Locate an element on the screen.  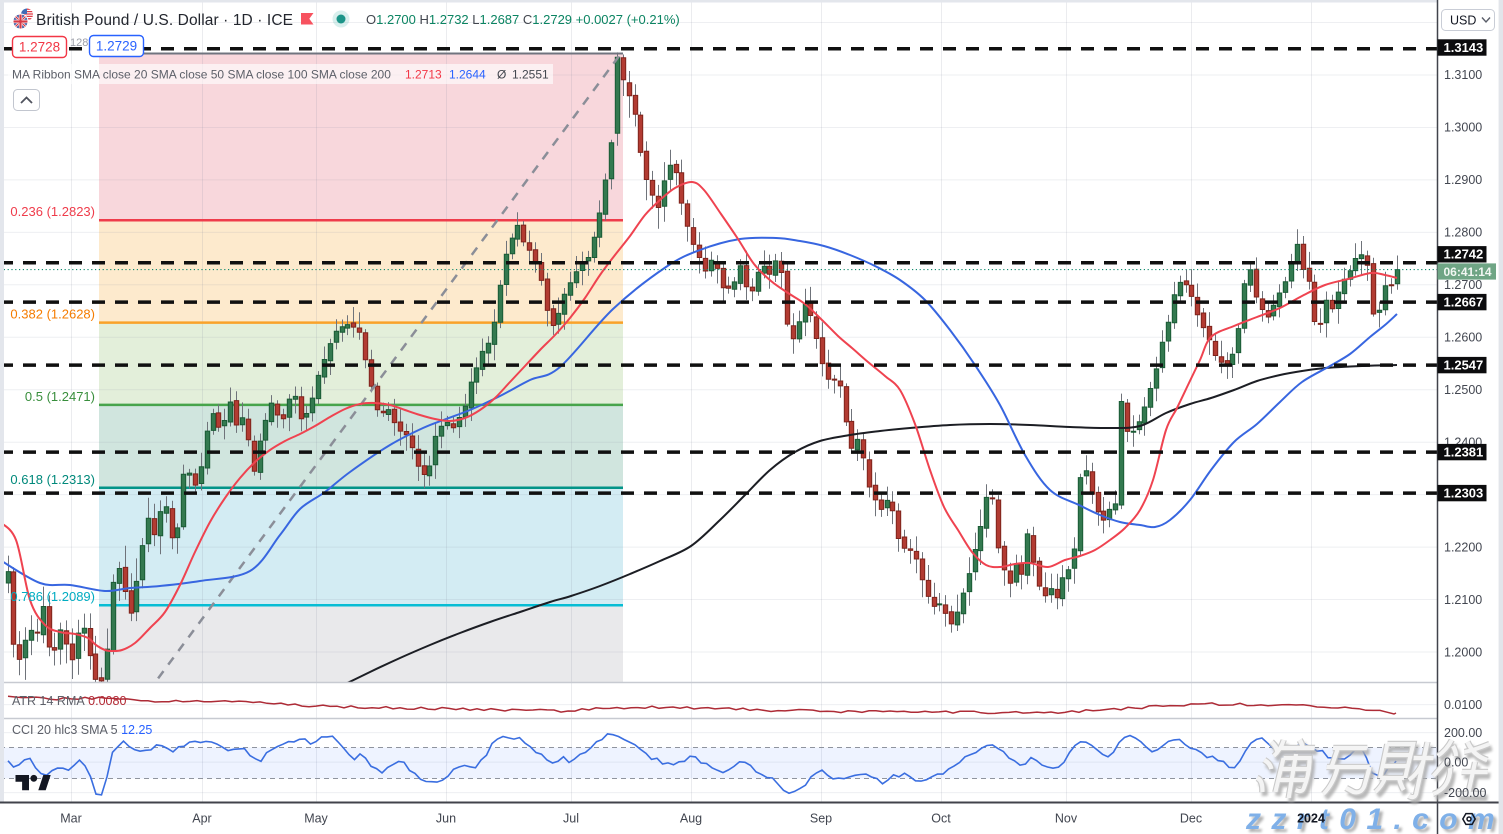
svg-text: Nov is located at coordinates (1066, 819).